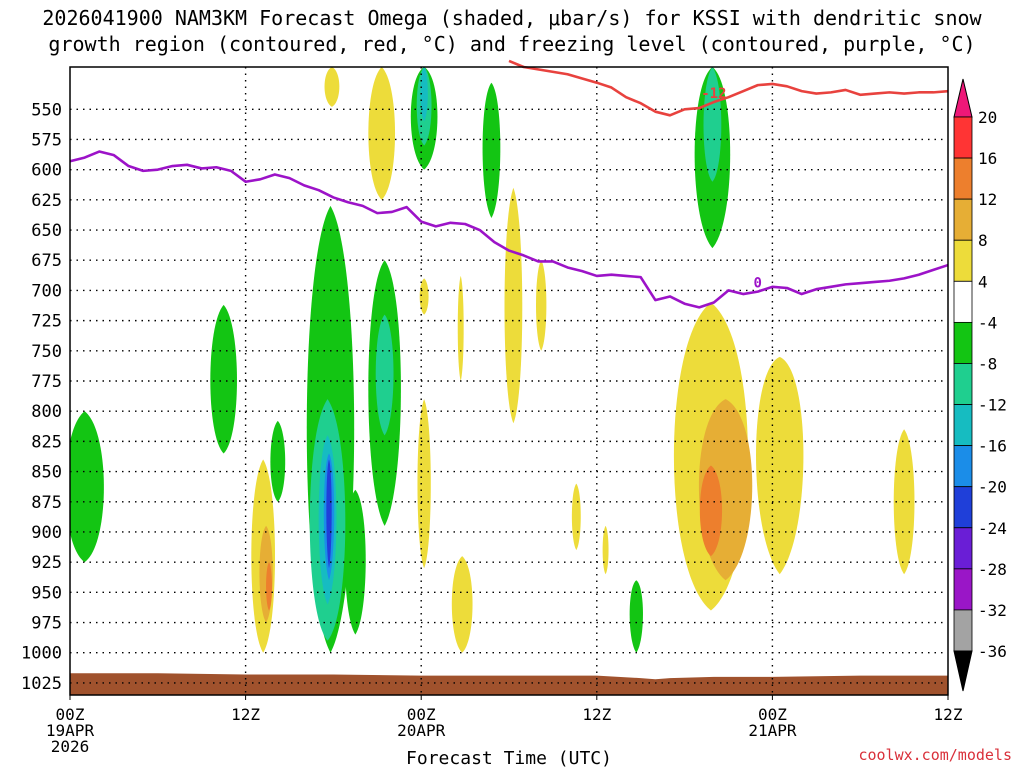 This screenshot has width=1024, height=768. What do you see at coordinates (713, 94) in the screenshot?
I see `contour-label-0: -12` at bounding box center [713, 94].